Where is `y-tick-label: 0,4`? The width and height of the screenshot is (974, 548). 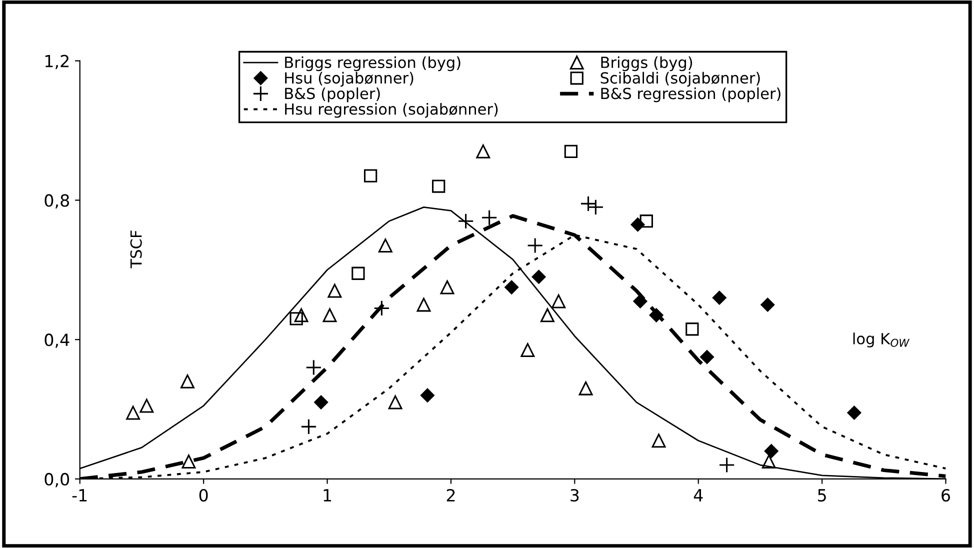
y-tick-label: 0,4 is located at coordinates (57, 341).